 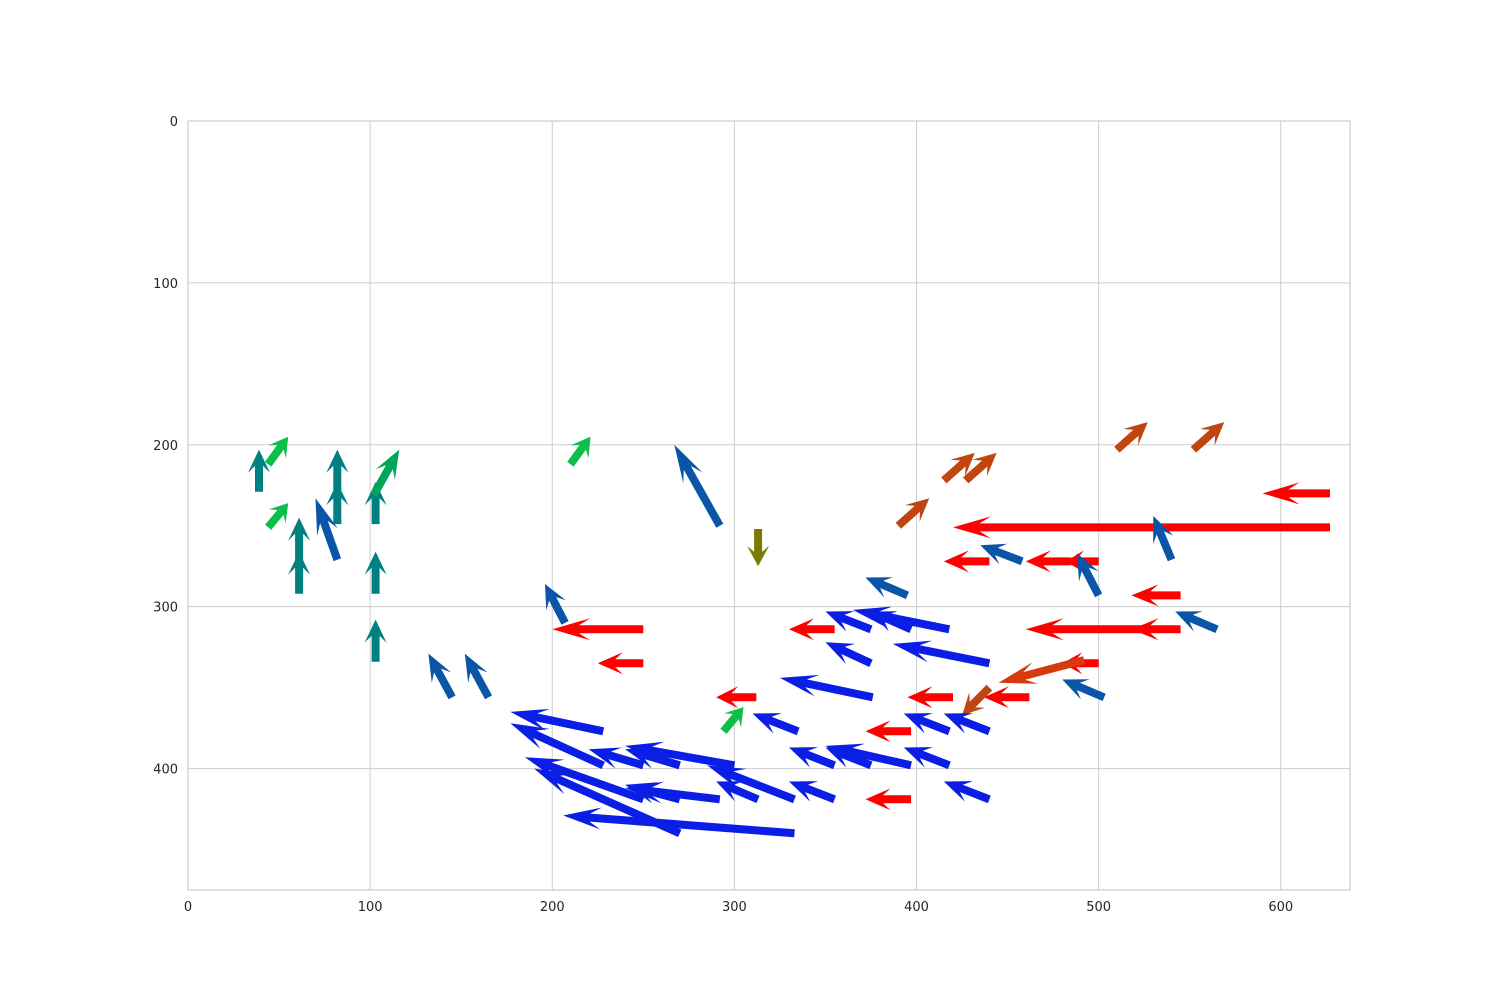 What do you see at coordinates (174, 122) in the screenshot?
I see `y-tick-label: 0` at bounding box center [174, 122].